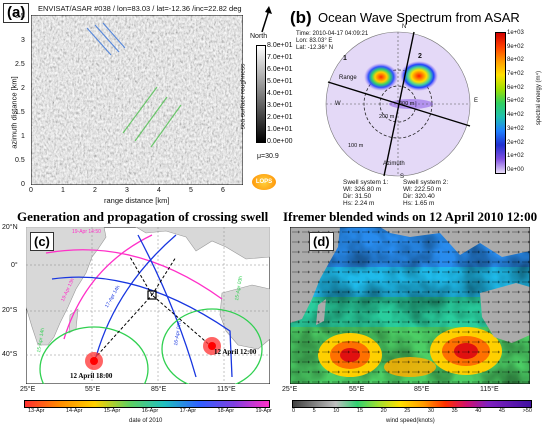  Describe the element at coordinates (362, 189) in the screenshot. I see `swell-1-wl: Wl: 326.80 m` at that location.